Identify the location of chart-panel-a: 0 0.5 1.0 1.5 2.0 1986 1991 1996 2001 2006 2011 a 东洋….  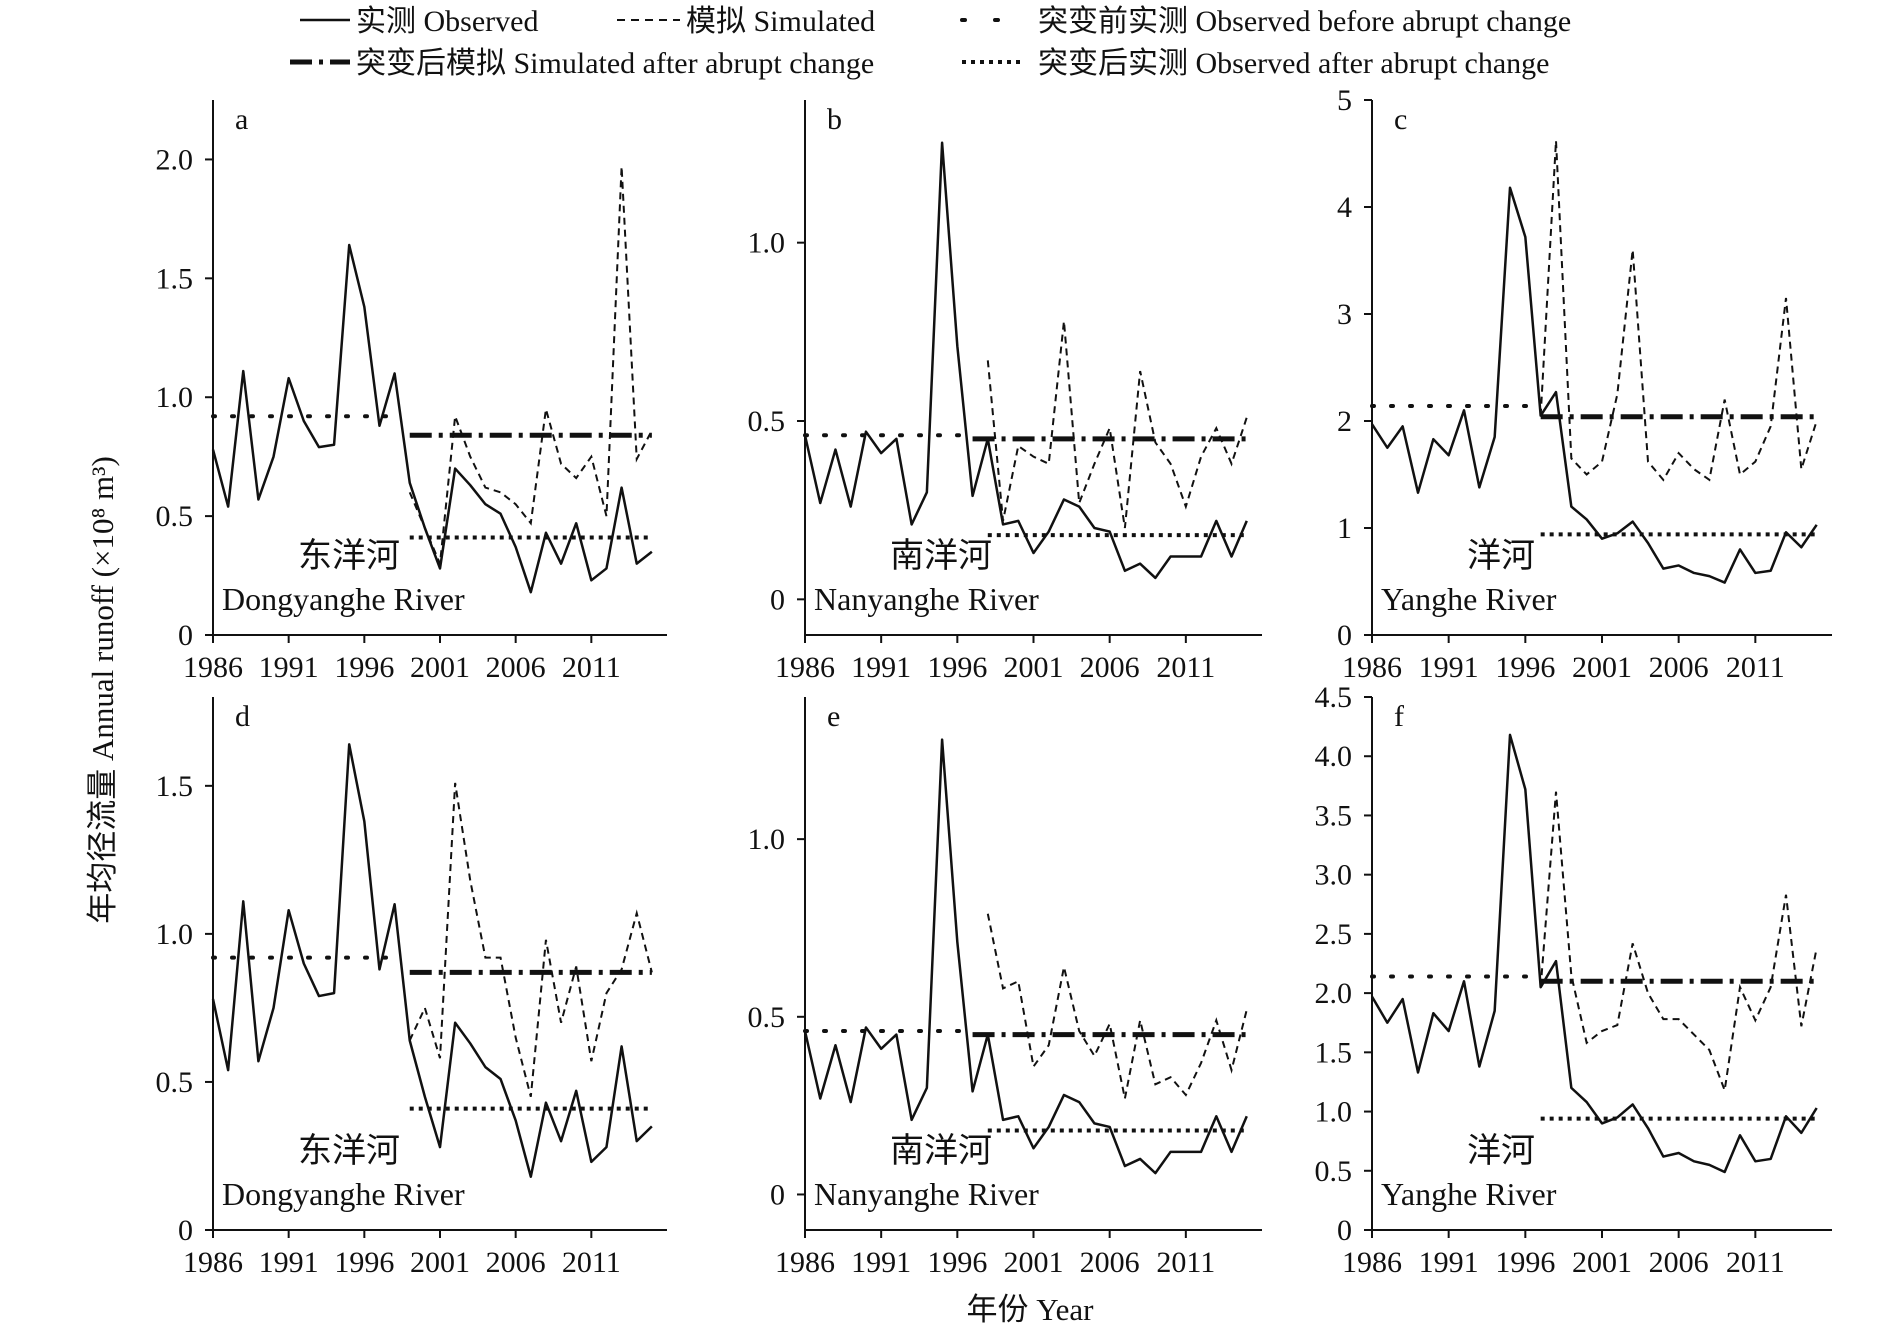
(411, 392).